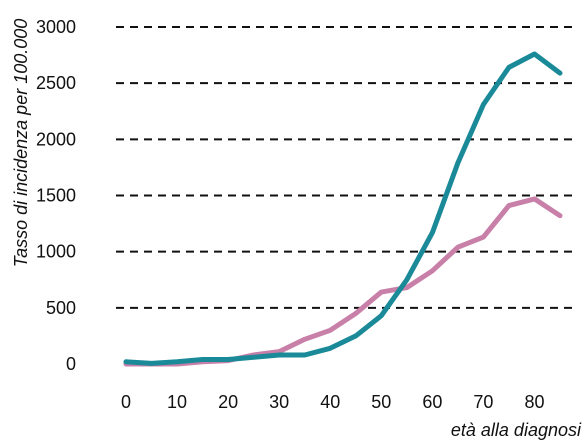 The width and height of the screenshot is (587, 446). What do you see at coordinates (56, 252) in the screenshot?
I see `y-tick-label: 1000` at bounding box center [56, 252].